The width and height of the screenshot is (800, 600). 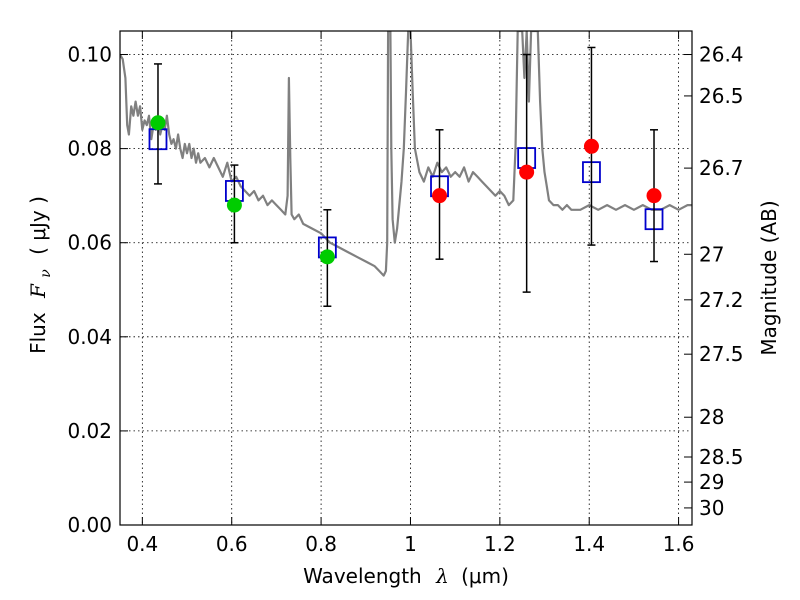 I want to click on mag-tick-label: 27.2, so click(x=721, y=300).